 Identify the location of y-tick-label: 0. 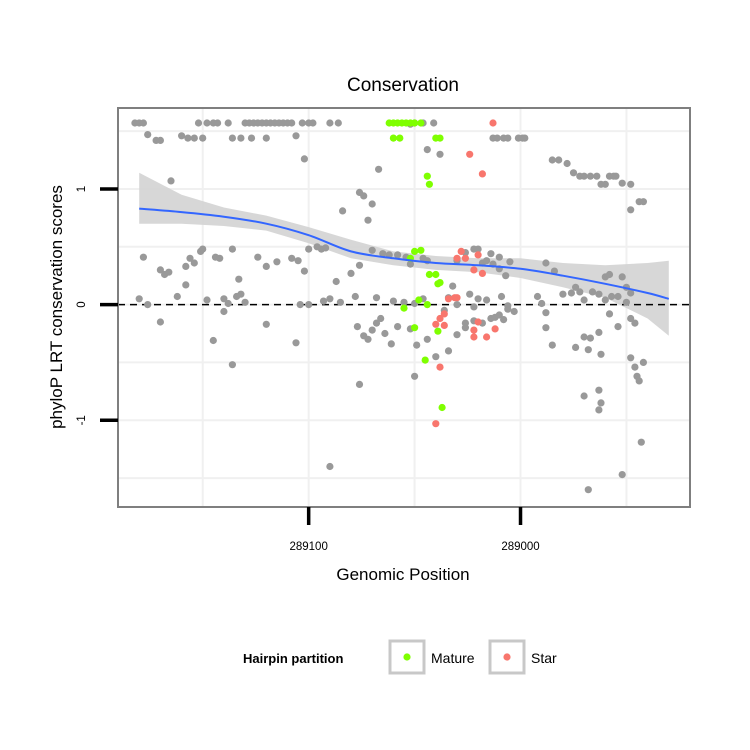
(82, 304).